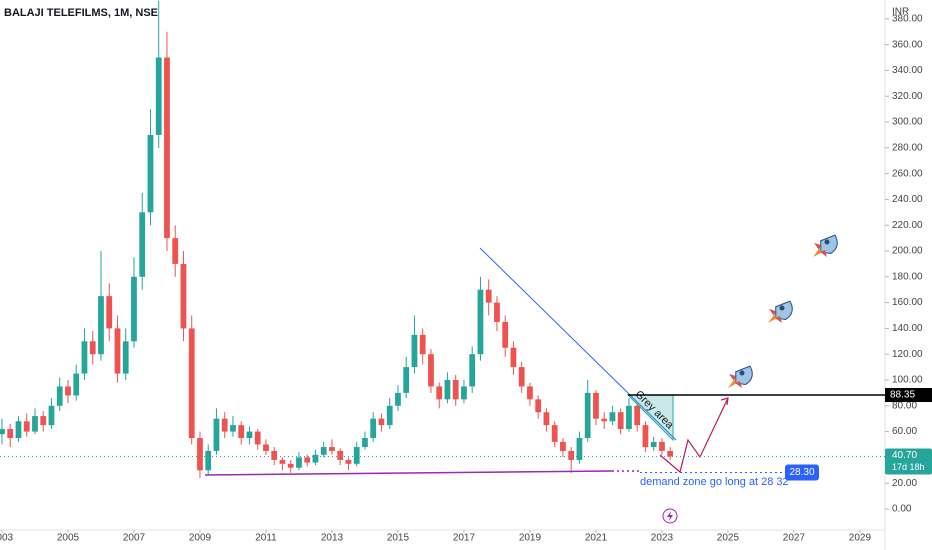  Describe the element at coordinates (68, 538) in the screenshot. I see `x-tick-label: 2005` at that location.